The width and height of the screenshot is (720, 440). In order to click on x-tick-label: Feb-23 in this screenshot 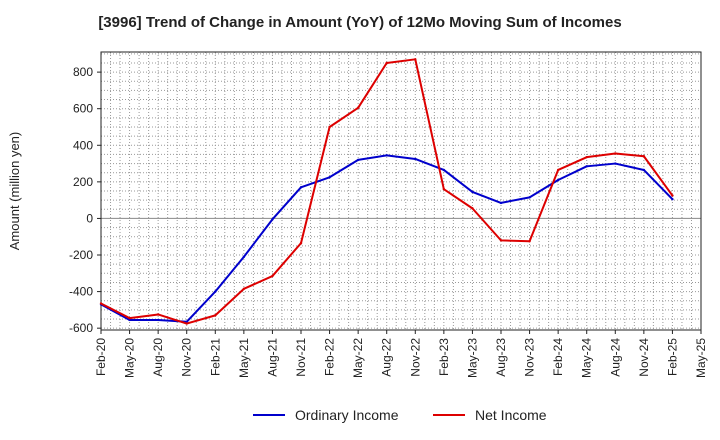, I will do `click(444, 357)`.